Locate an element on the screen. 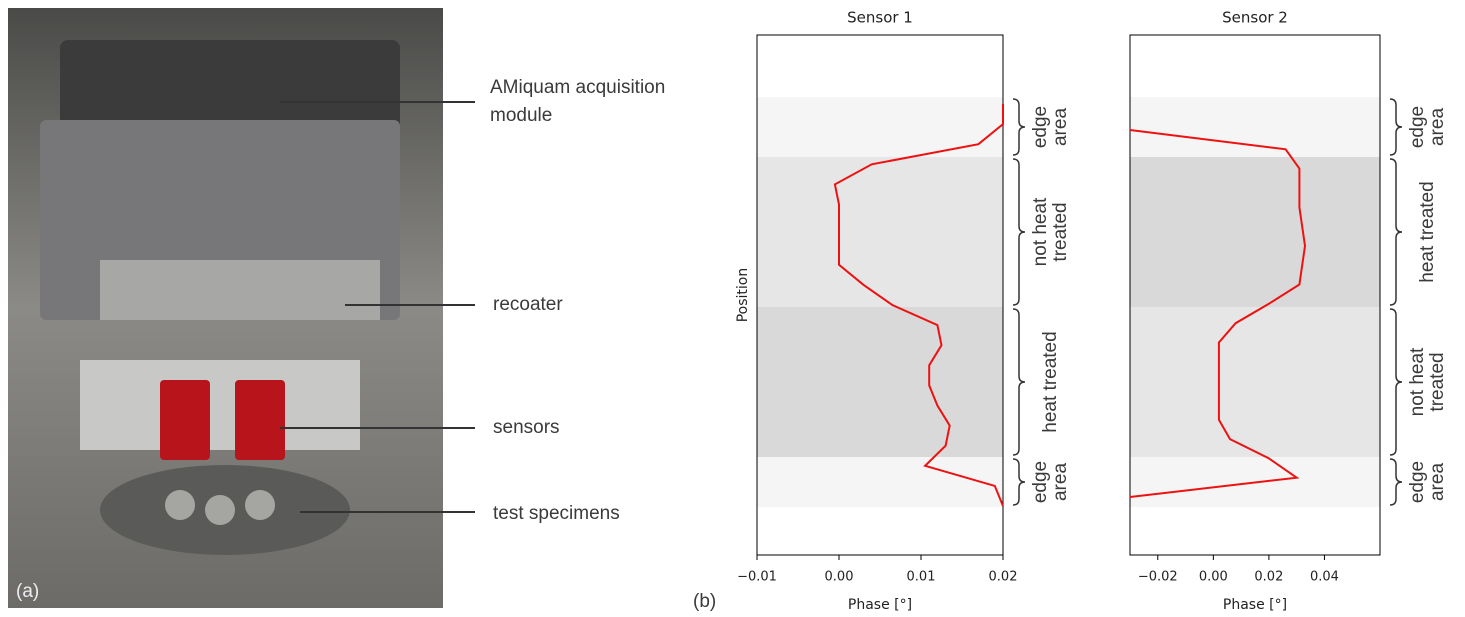  panel-label: (b) is located at coordinates (704, 601).